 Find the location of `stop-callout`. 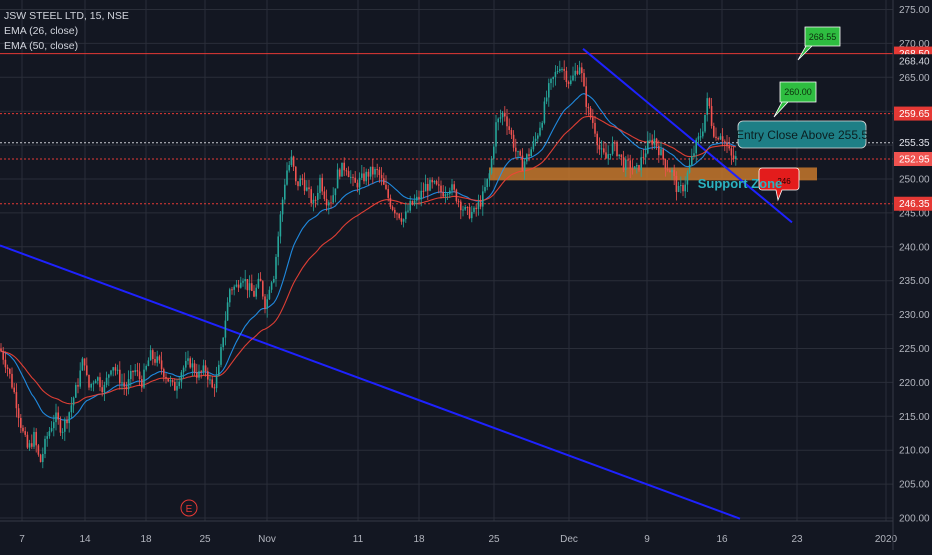

stop-callout is located at coordinates (779, 184).